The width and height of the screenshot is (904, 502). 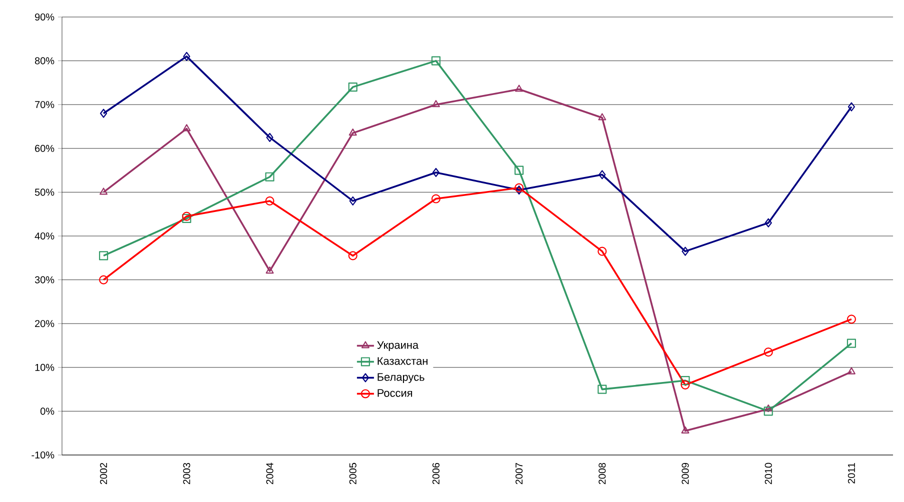 I want to click on y-tick-label: 50%, so click(x=44, y=192).